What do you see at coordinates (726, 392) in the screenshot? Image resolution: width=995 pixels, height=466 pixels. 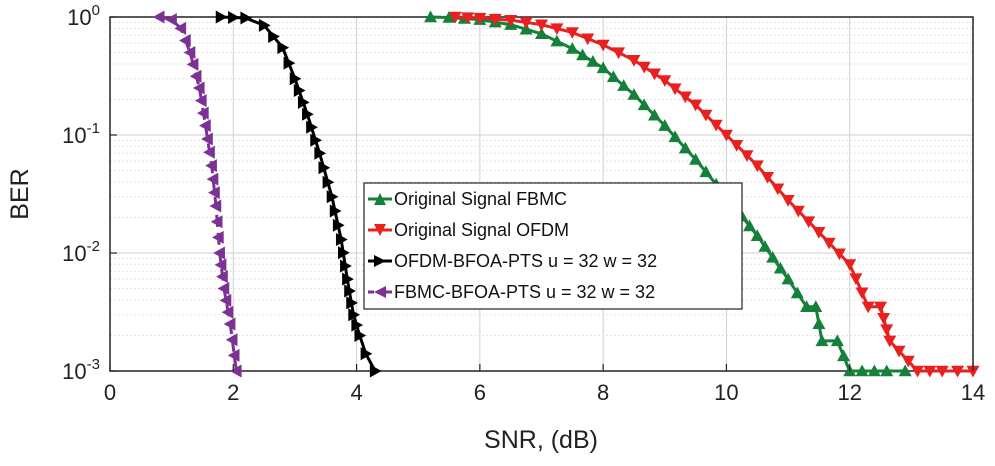 I see `x-tick-label: 10` at bounding box center [726, 392].